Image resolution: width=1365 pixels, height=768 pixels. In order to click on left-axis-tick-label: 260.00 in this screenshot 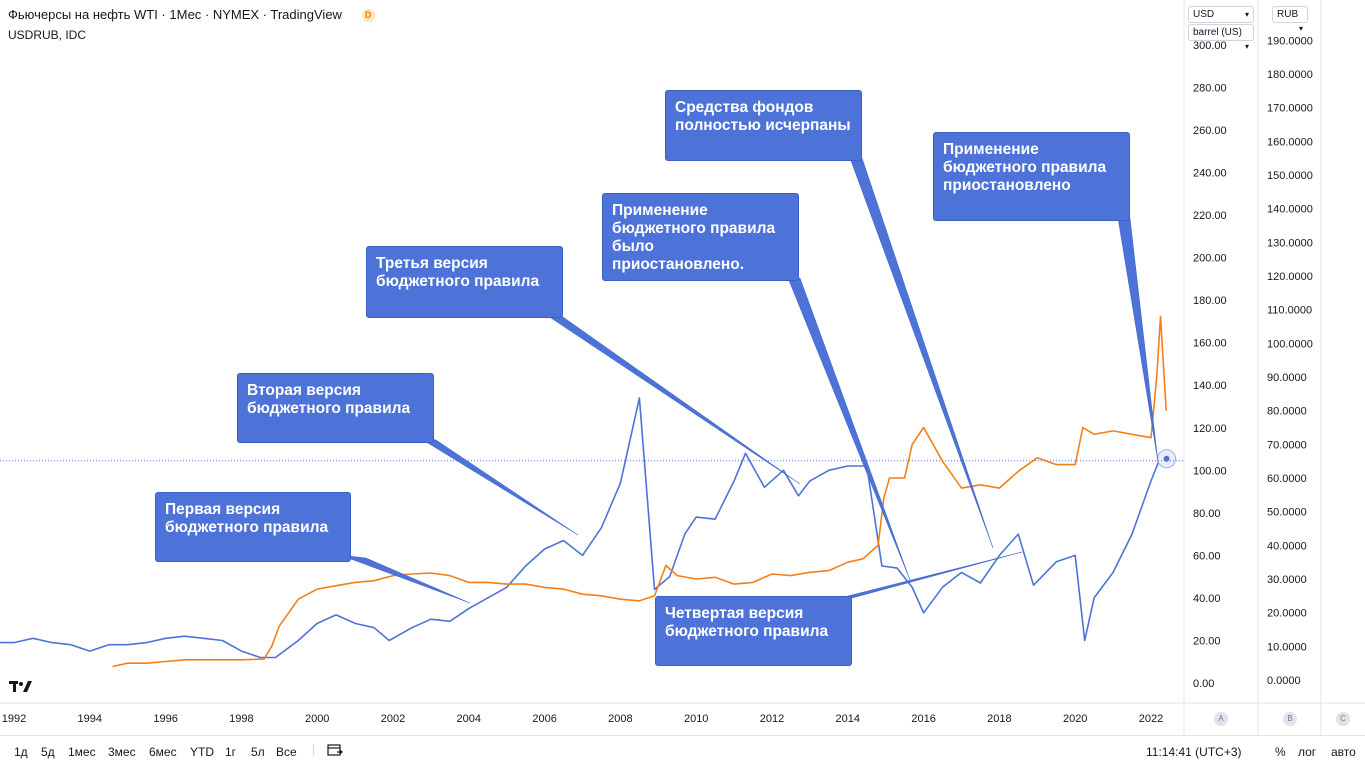, I will do `click(1210, 131)`.